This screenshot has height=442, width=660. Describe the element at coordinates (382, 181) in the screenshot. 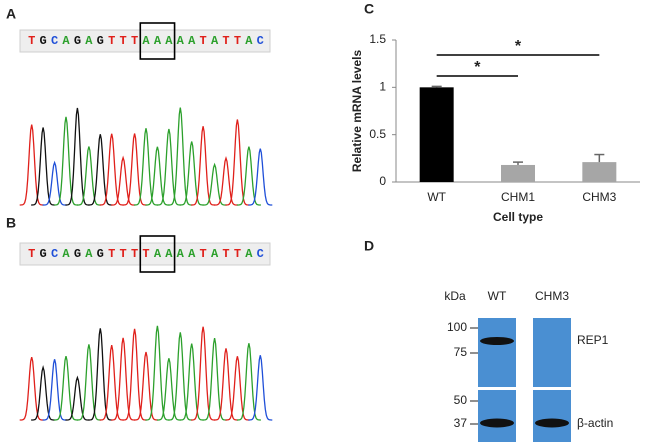

I see `y-tick-label: 0` at that location.